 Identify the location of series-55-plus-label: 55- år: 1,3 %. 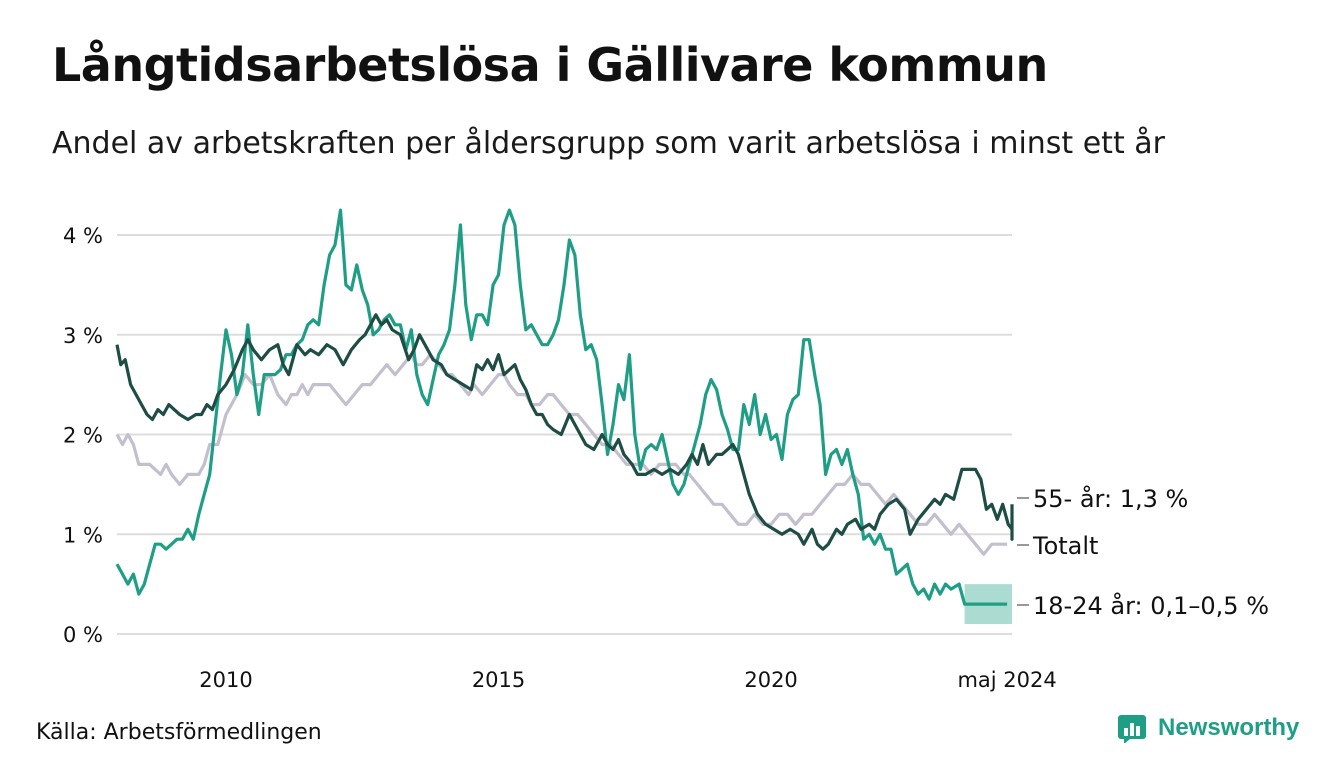
(1110, 498).